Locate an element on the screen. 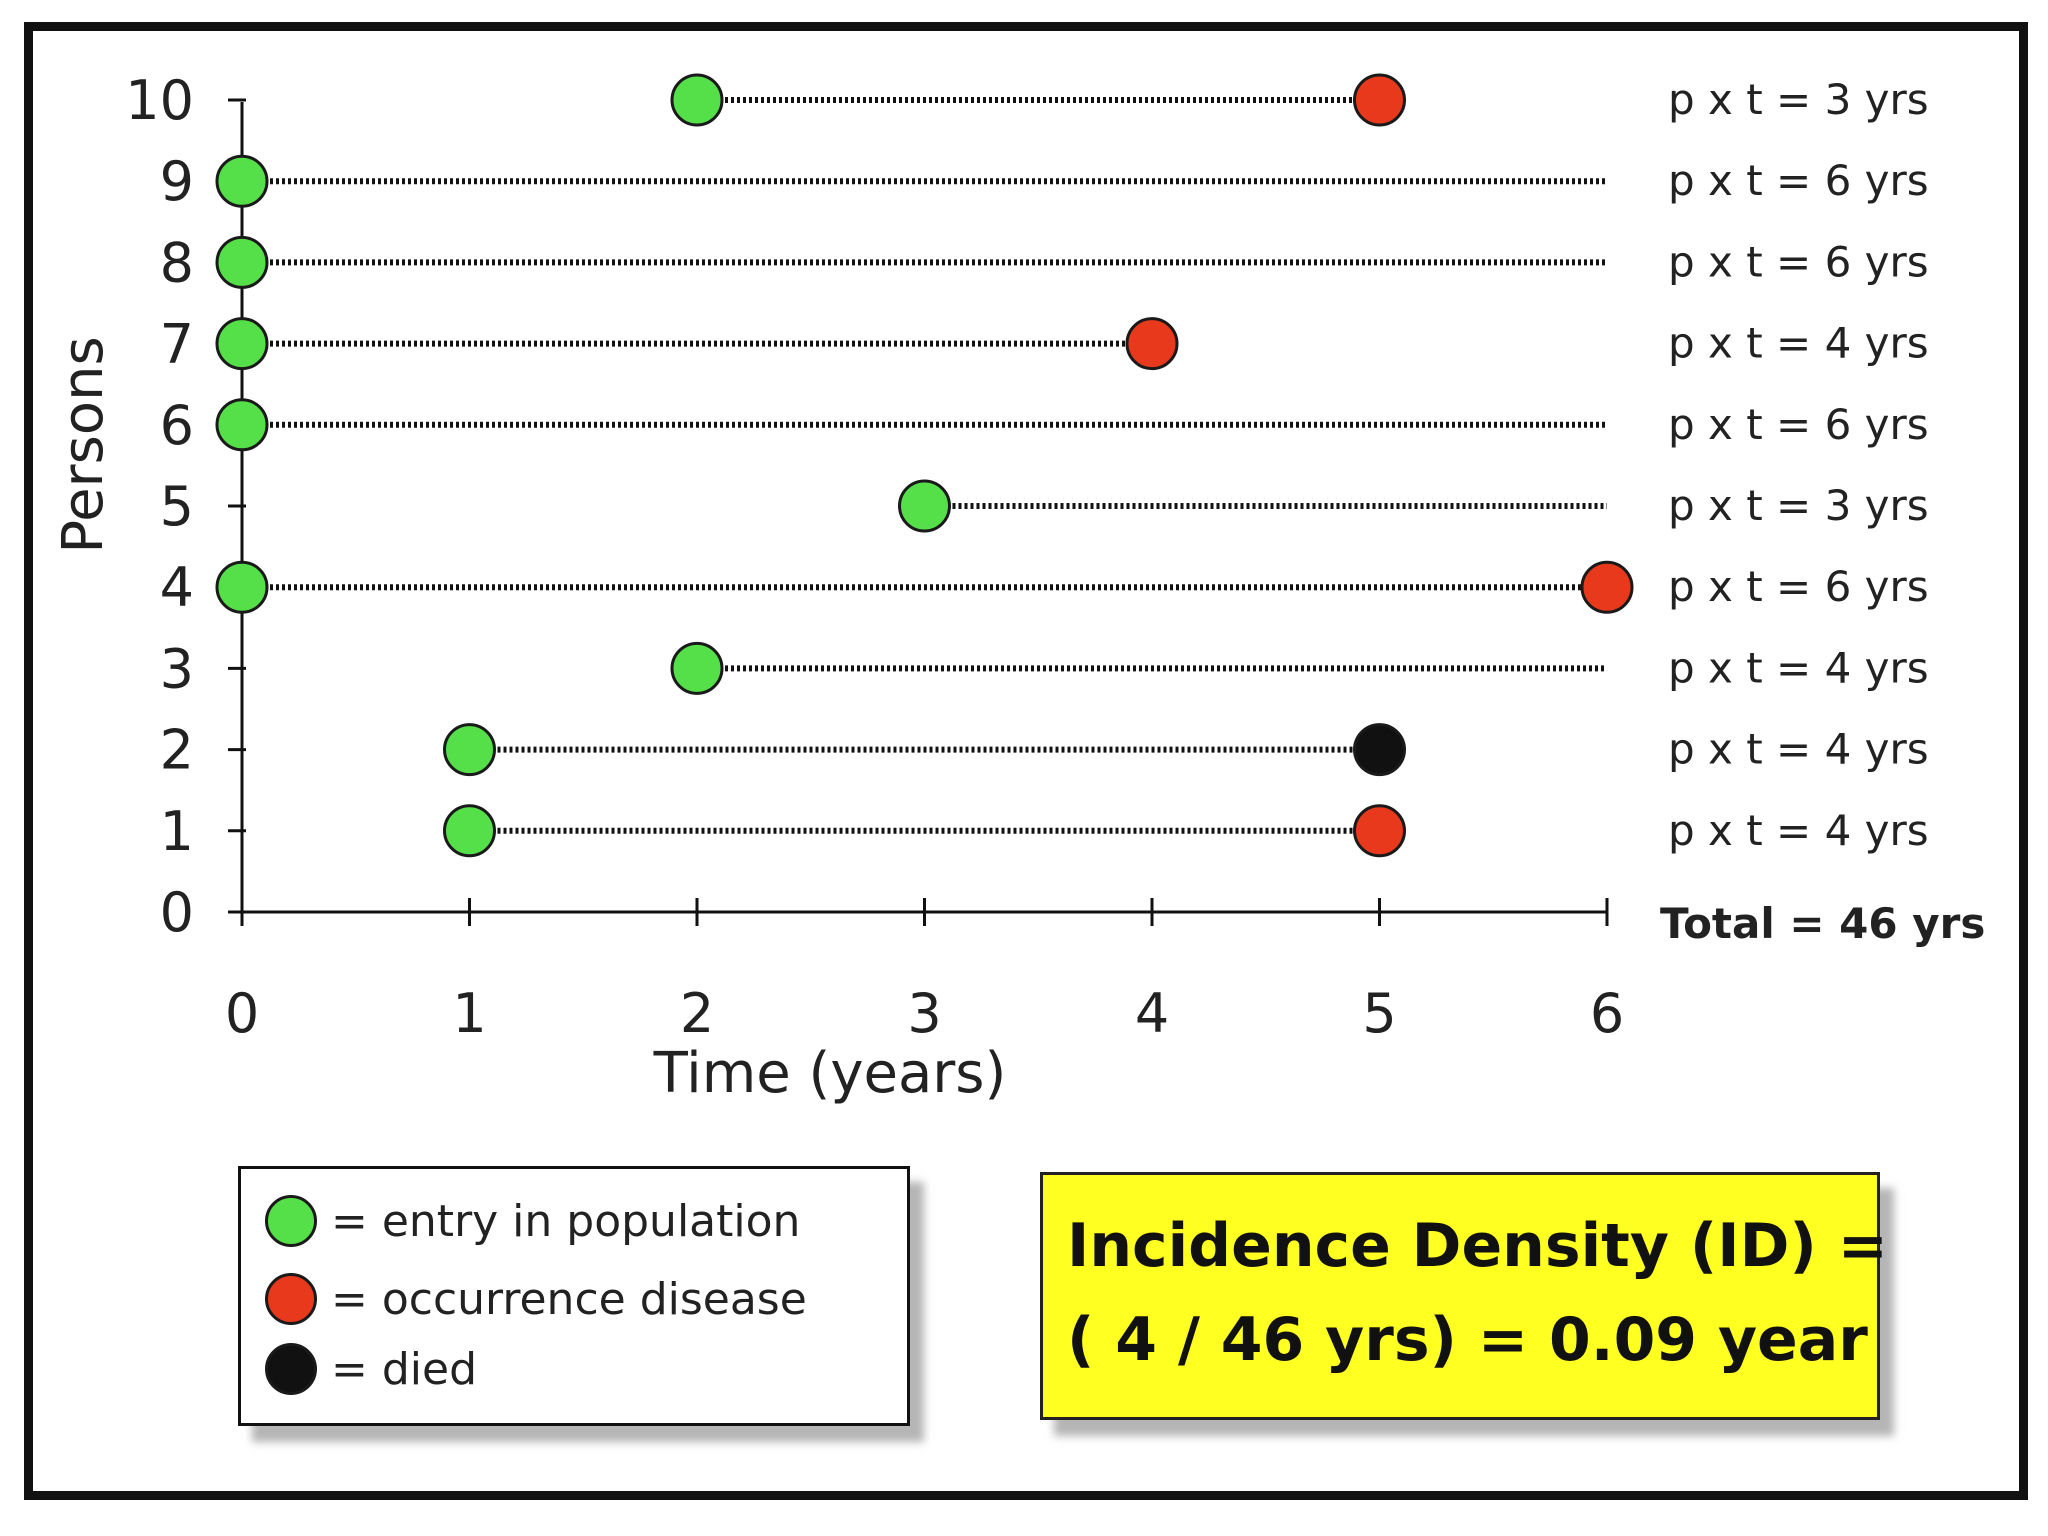 Image resolution: width=2048 pixels, height=1536 pixels. y-tick-label: 3 is located at coordinates (177, 668).